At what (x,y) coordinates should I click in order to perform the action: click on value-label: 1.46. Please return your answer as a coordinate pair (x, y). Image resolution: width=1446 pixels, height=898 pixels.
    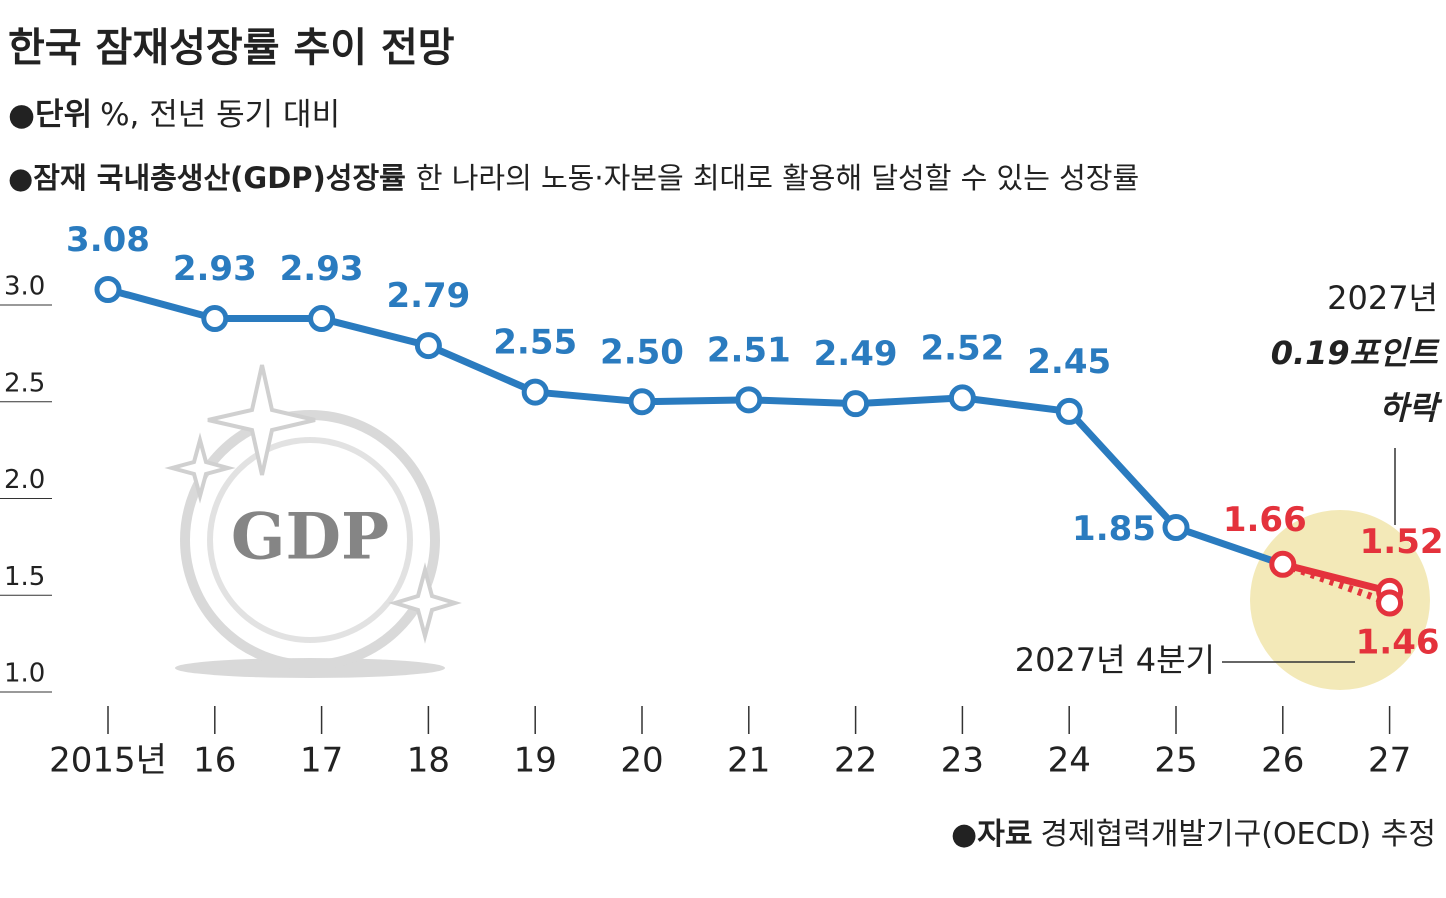
    Looking at the image, I should click on (1398, 642).